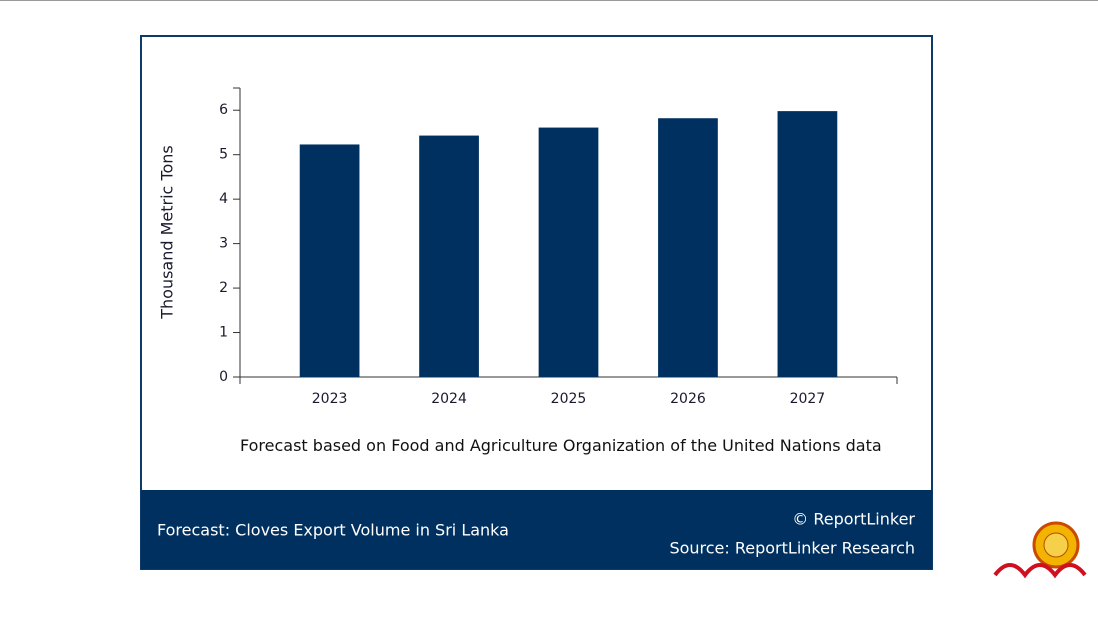 This screenshot has width=1098, height=619. I want to click on y-tick-label: 4, so click(223, 199).